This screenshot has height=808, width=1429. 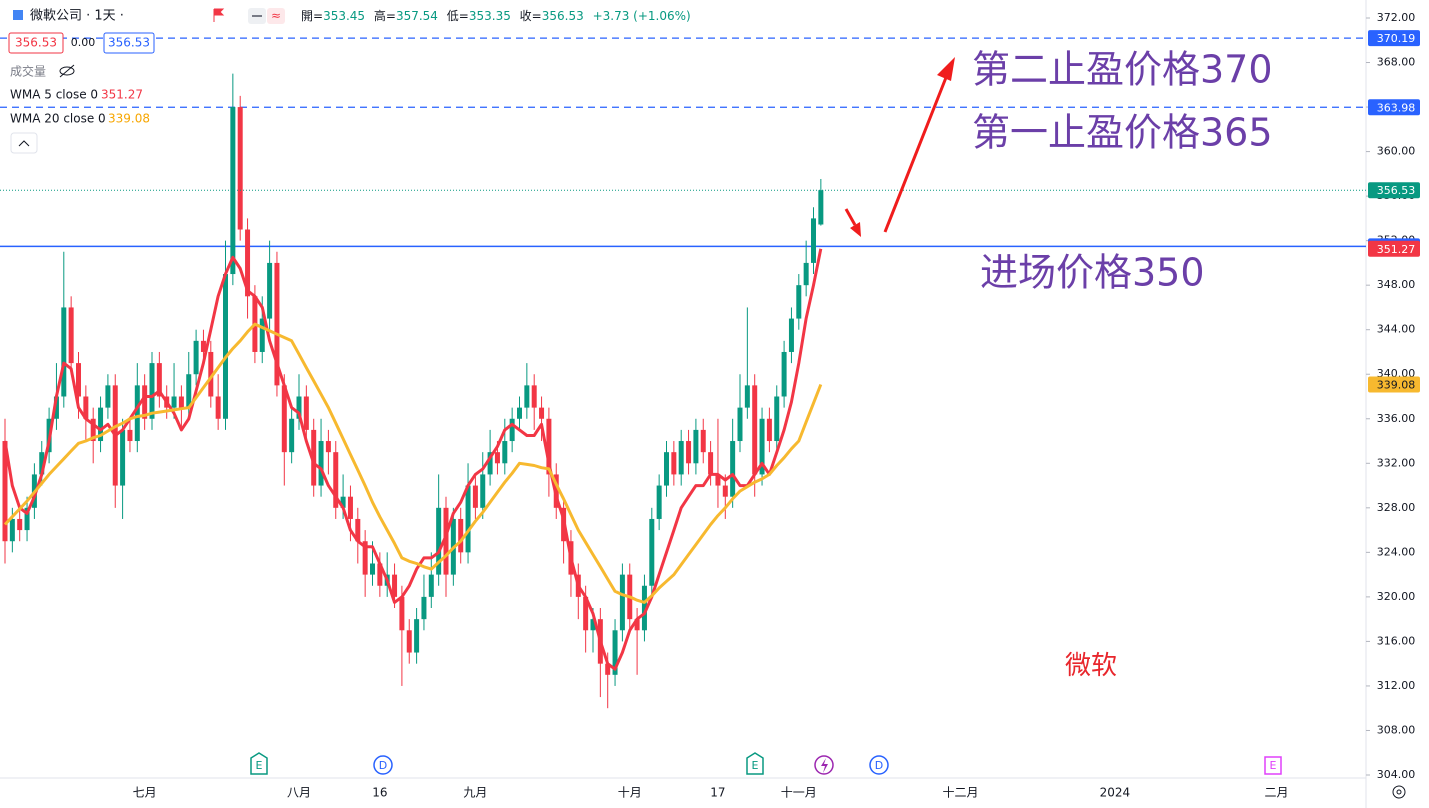 I want to click on flag-icon, so click(x=219, y=15).